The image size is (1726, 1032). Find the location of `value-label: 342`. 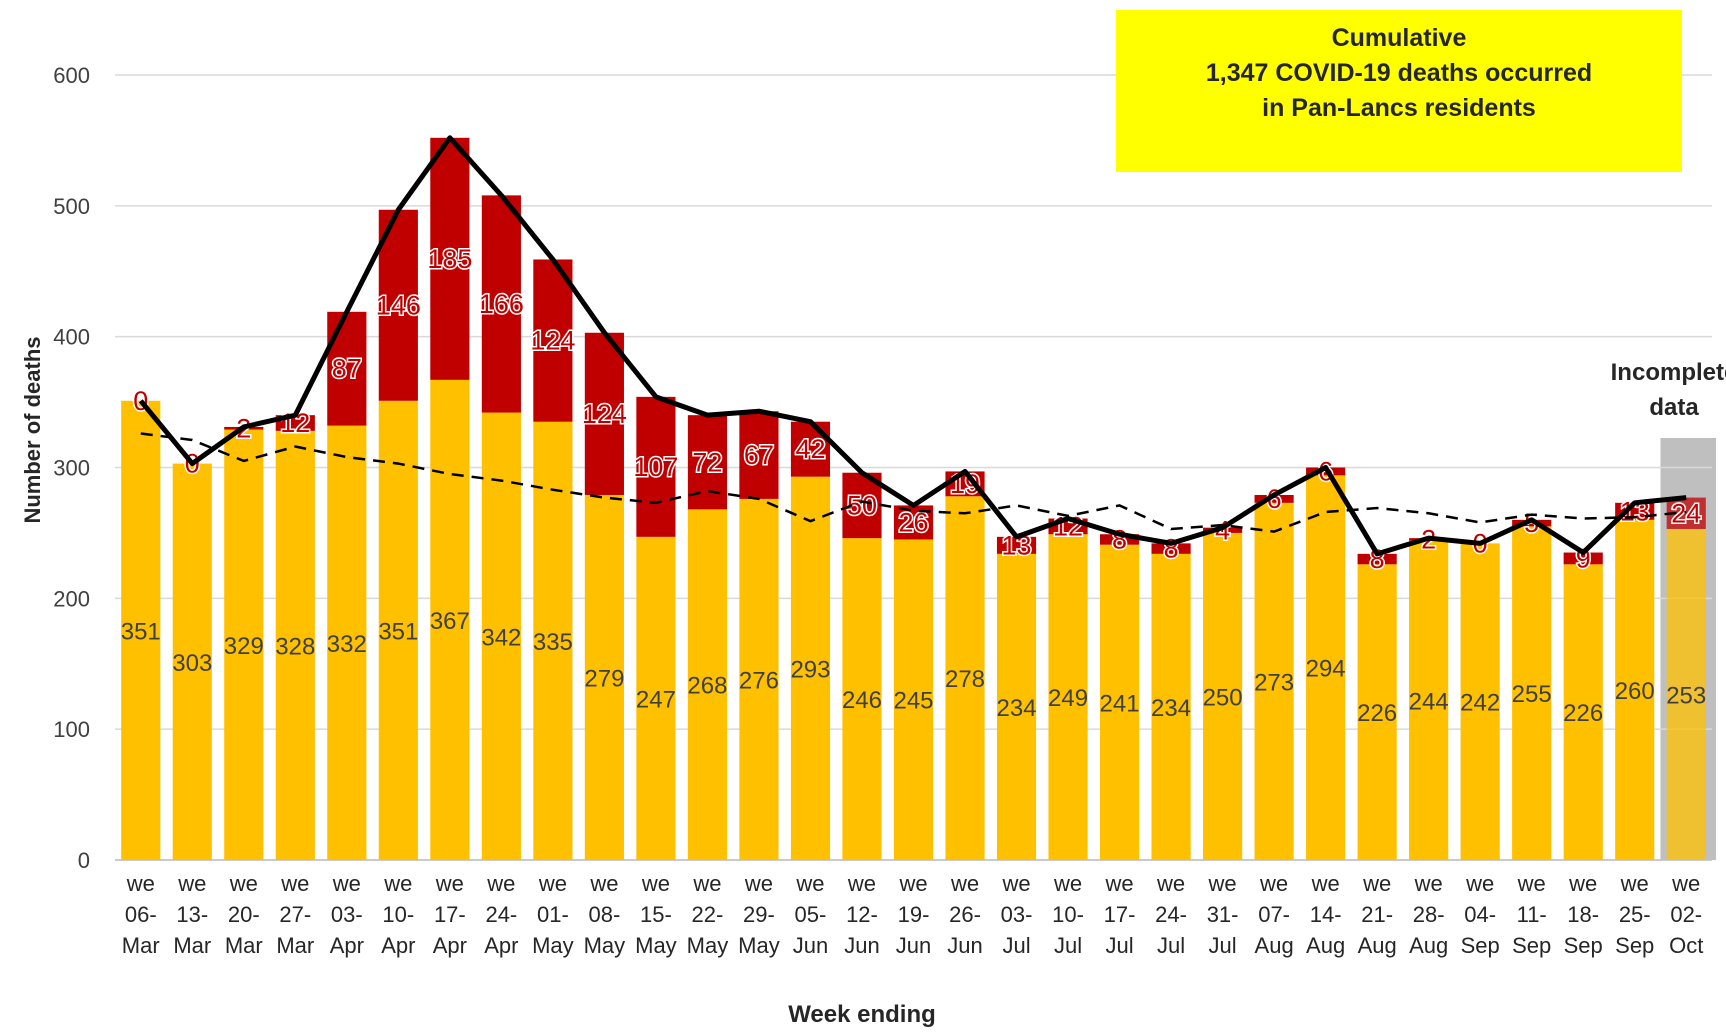

value-label: 342 is located at coordinates (501, 637).